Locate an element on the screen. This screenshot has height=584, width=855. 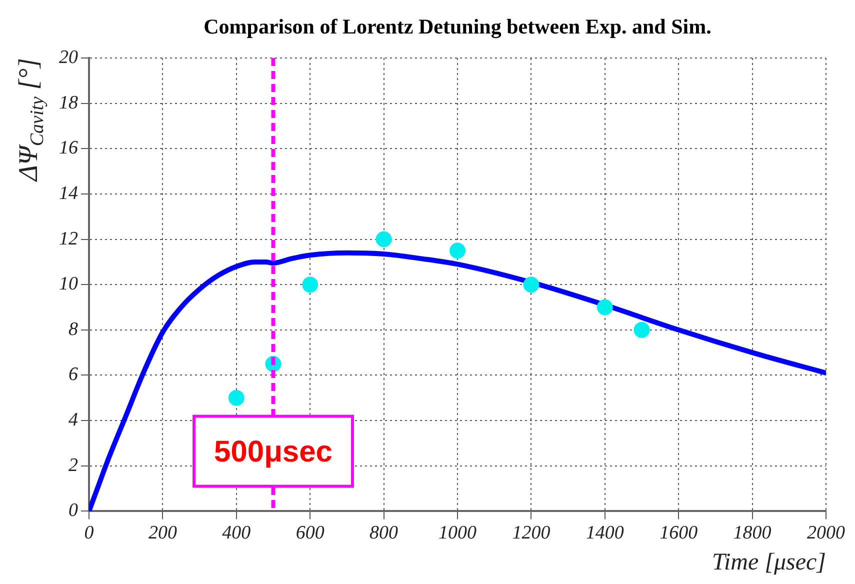
x-tick-label: 2000 is located at coordinates (826, 533).